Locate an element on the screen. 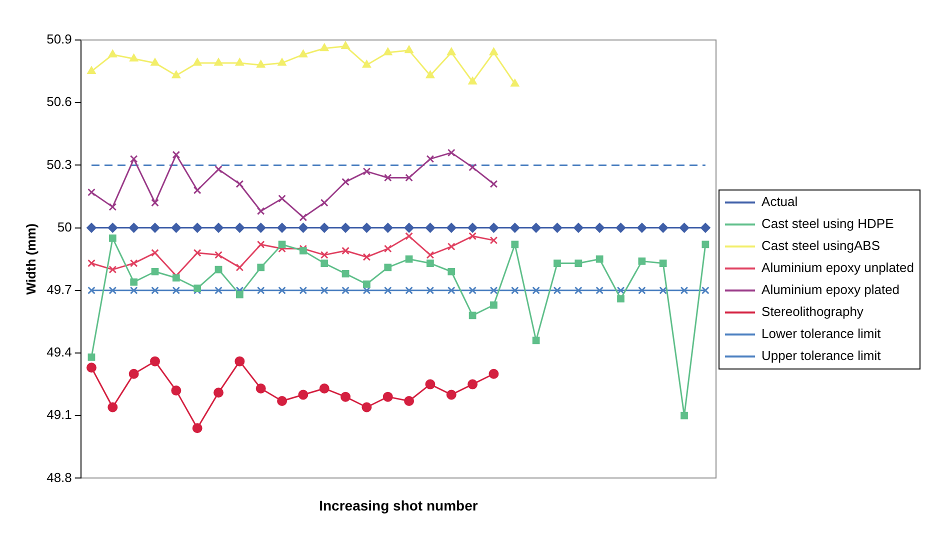 Image resolution: width=934 pixels, height=539 pixels. x-axis-title: Increasing shot number is located at coordinates (398, 505).